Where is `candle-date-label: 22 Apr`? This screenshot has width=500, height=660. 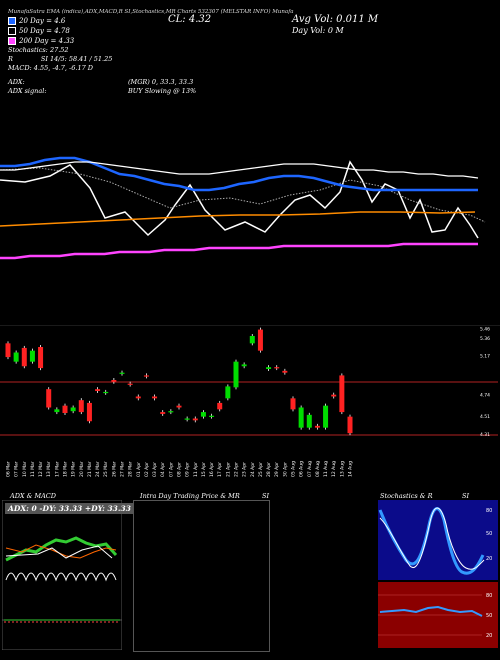 candle-date-label: 22 Apr is located at coordinates (237, 469).